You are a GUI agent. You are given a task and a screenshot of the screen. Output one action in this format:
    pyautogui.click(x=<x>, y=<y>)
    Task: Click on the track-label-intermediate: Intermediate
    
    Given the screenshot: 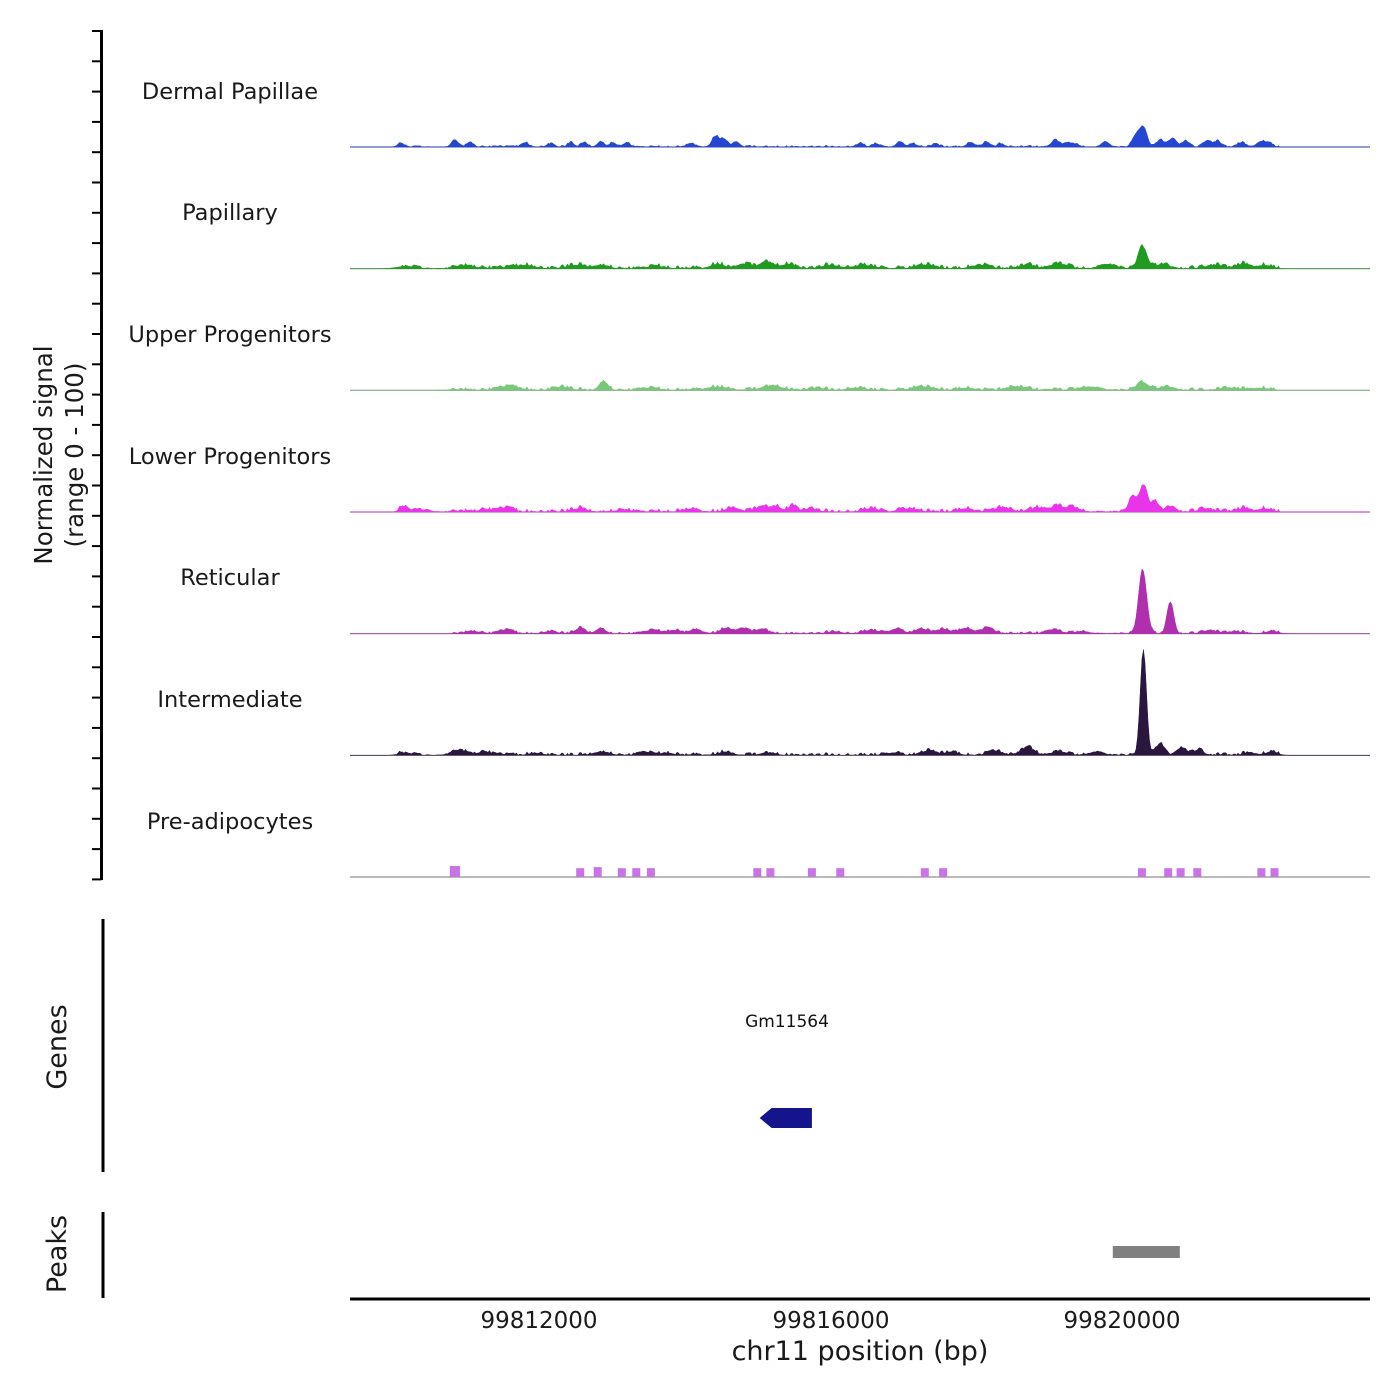 What is the action you would take?
    pyautogui.click(x=230, y=700)
    